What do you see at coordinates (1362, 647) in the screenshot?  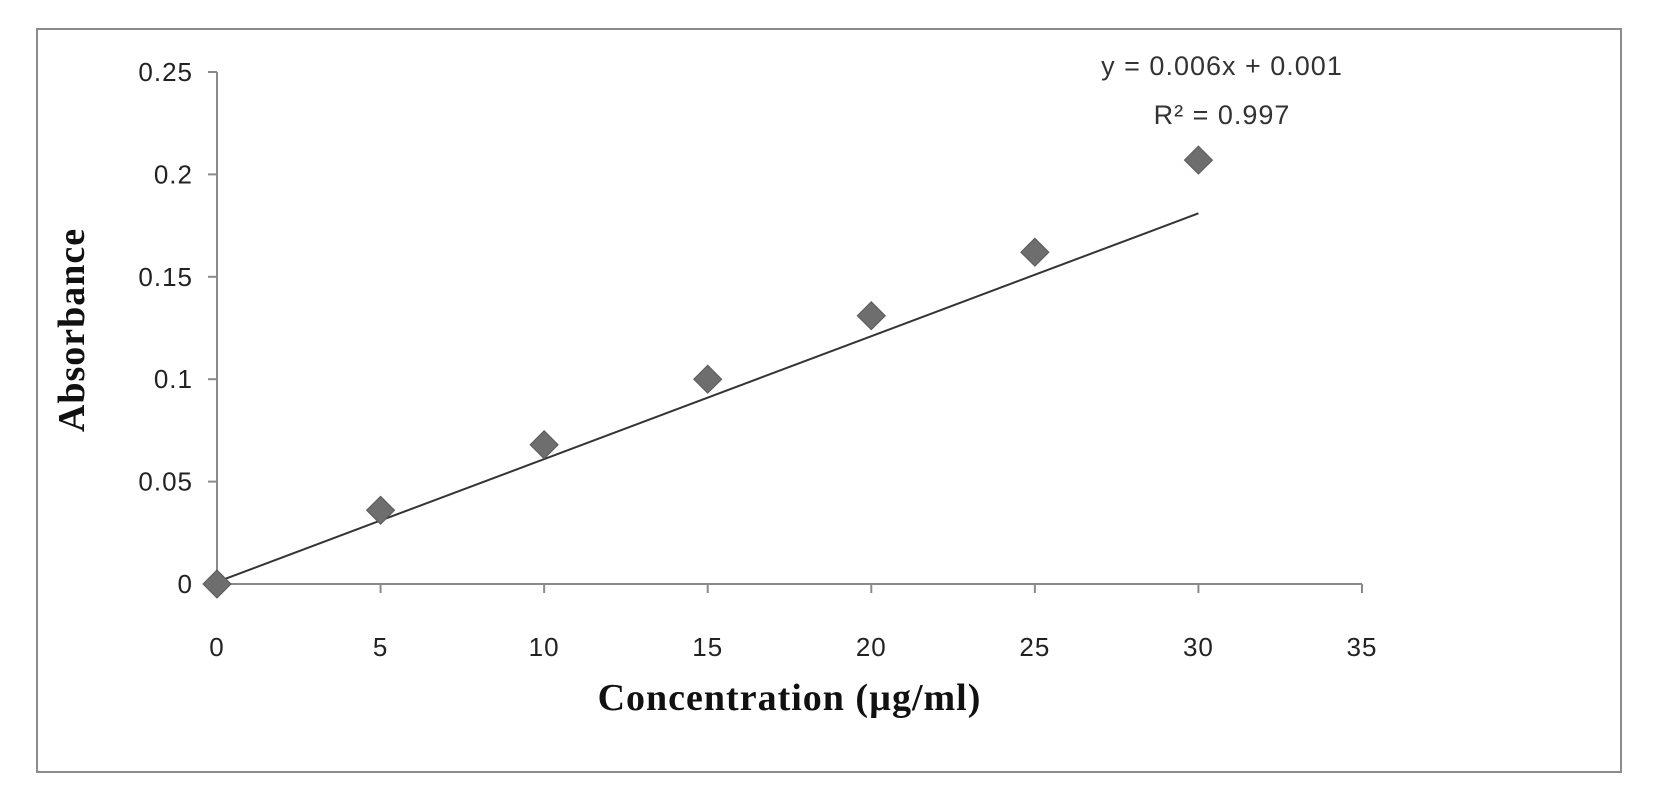 I see `x-tick-label: 35` at bounding box center [1362, 647].